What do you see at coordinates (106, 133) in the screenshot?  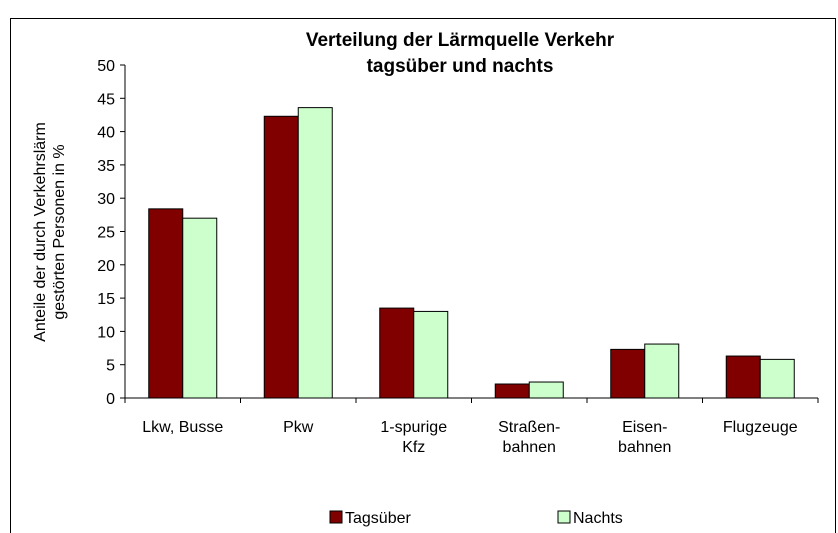 I see `y-tick-label: 40` at bounding box center [106, 133].